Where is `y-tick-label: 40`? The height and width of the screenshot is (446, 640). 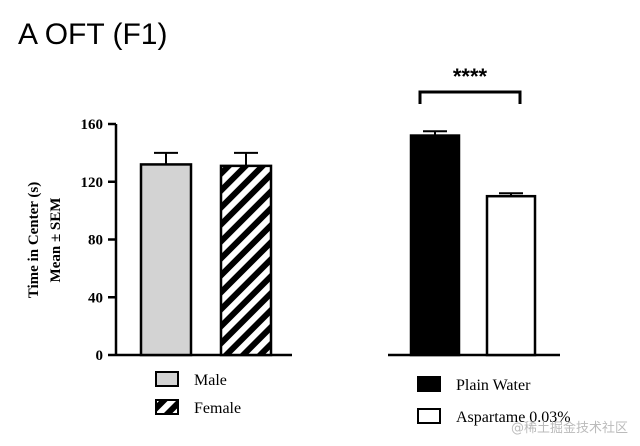
y-tick-label: 40 is located at coordinates (95, 298).